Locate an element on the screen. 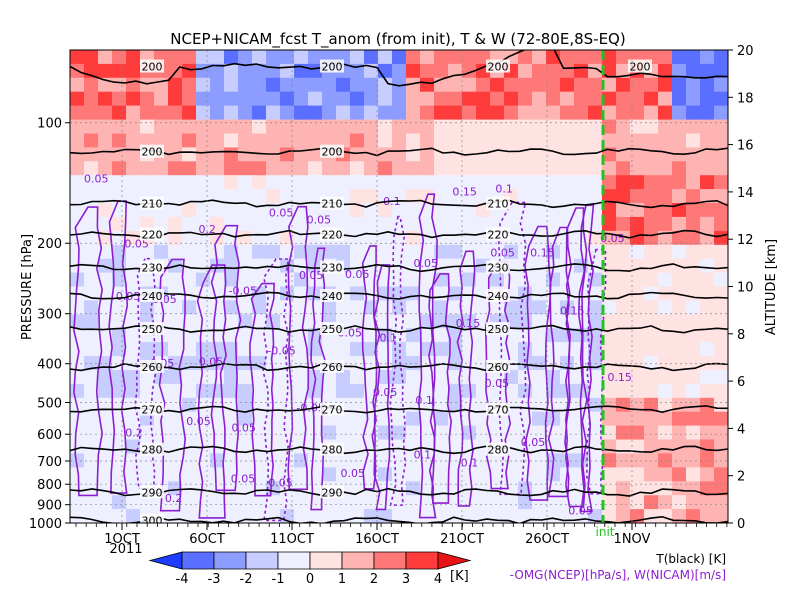 The width and height of the screenshot is (800, 600). temperature-contour-label: 230 is located at coordinates (152, 268).